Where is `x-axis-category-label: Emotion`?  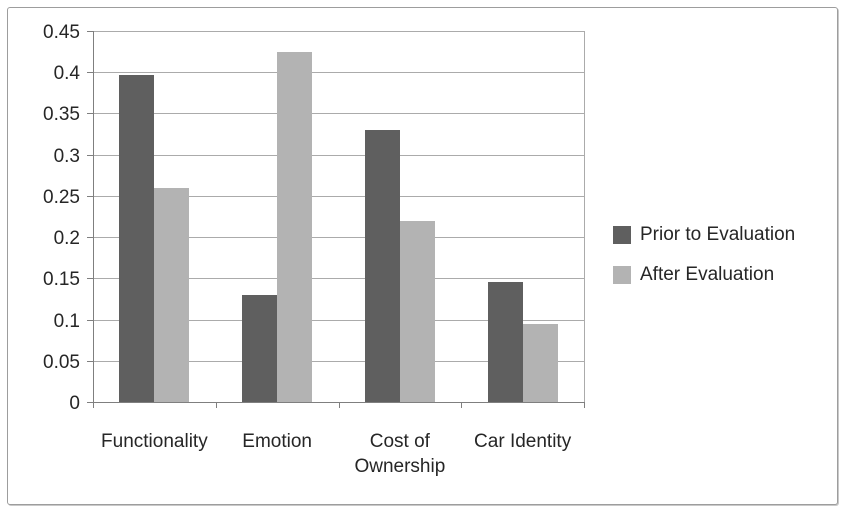 x-axis-category-label: Emotion is located at coordinates (277, 441).